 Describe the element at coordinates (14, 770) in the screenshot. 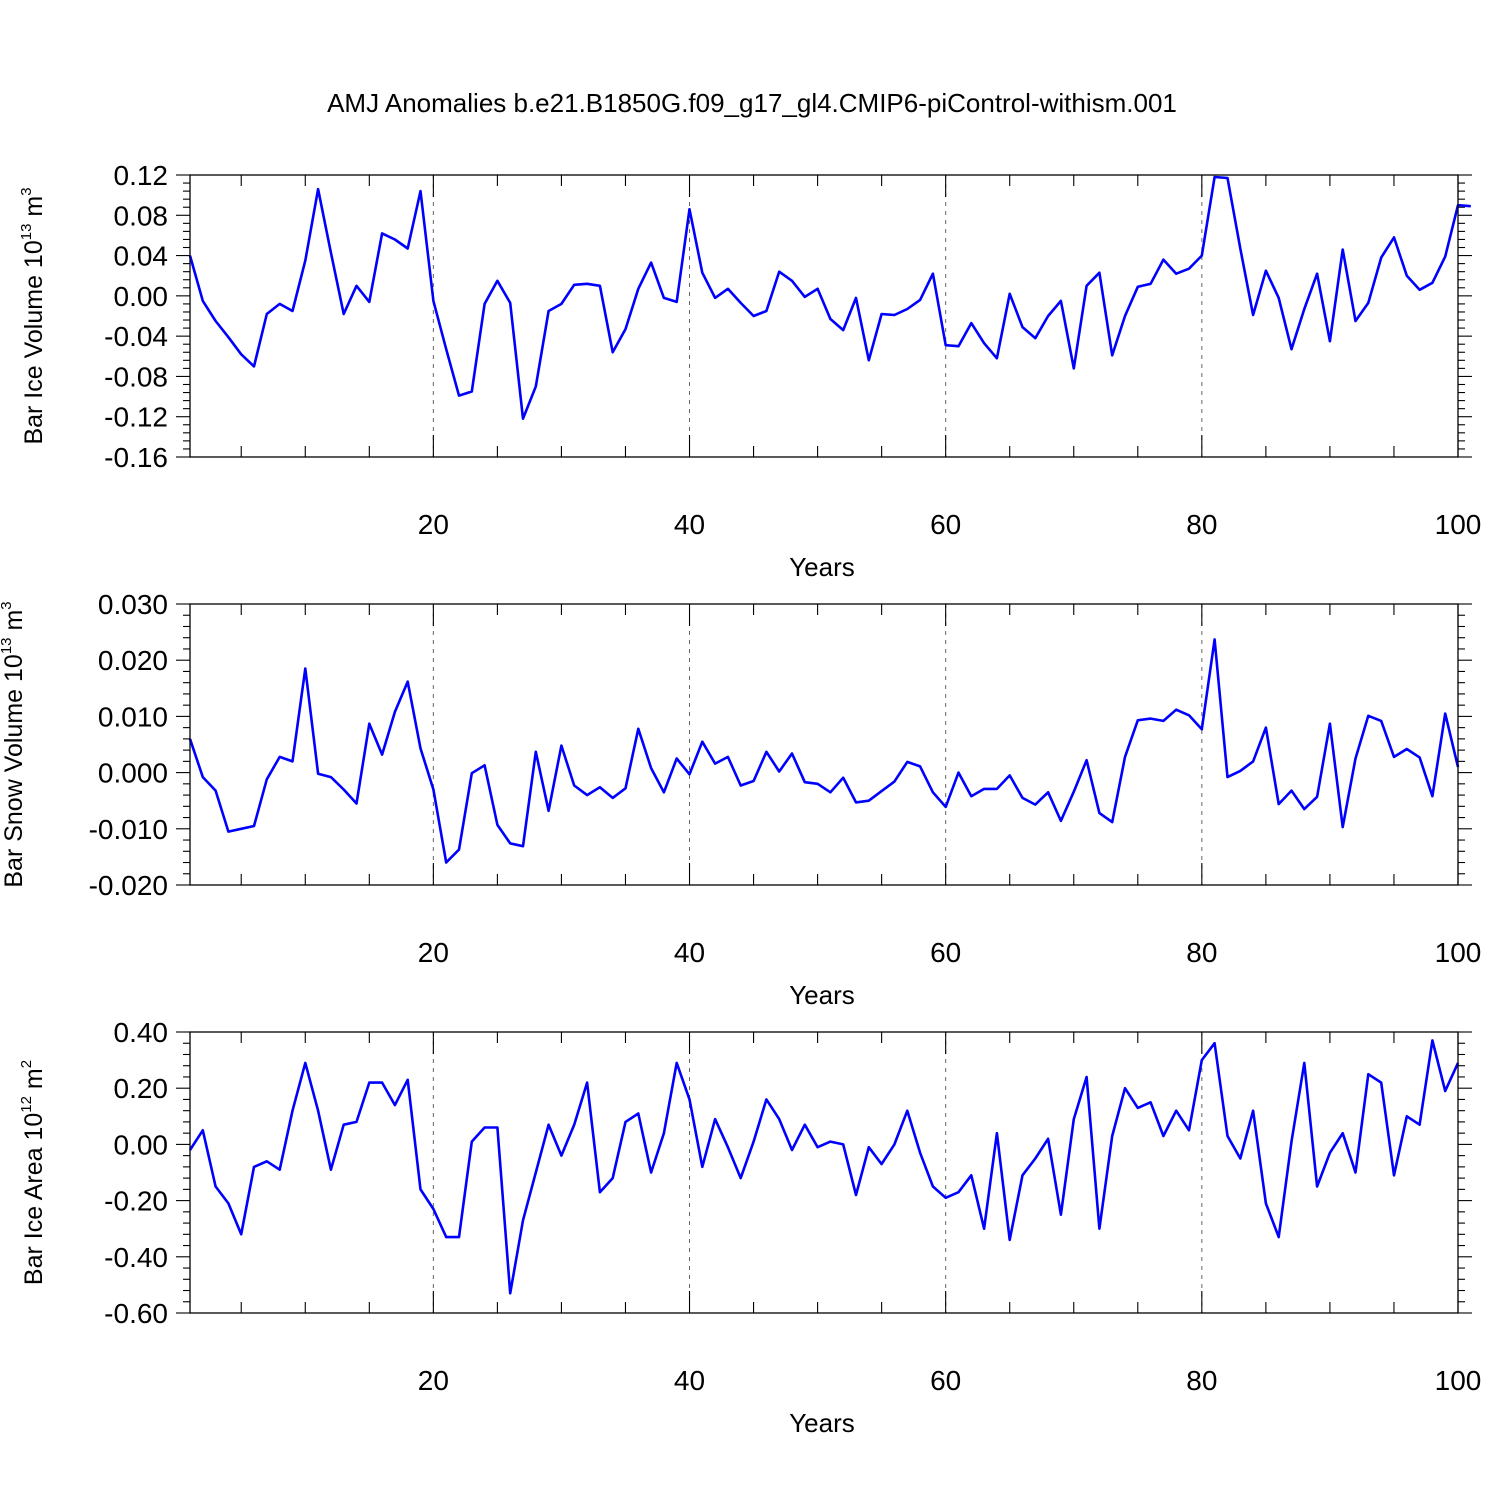

I see `snow-volume-ylabel-part-0: Bar Snow Volume 10` at that location.